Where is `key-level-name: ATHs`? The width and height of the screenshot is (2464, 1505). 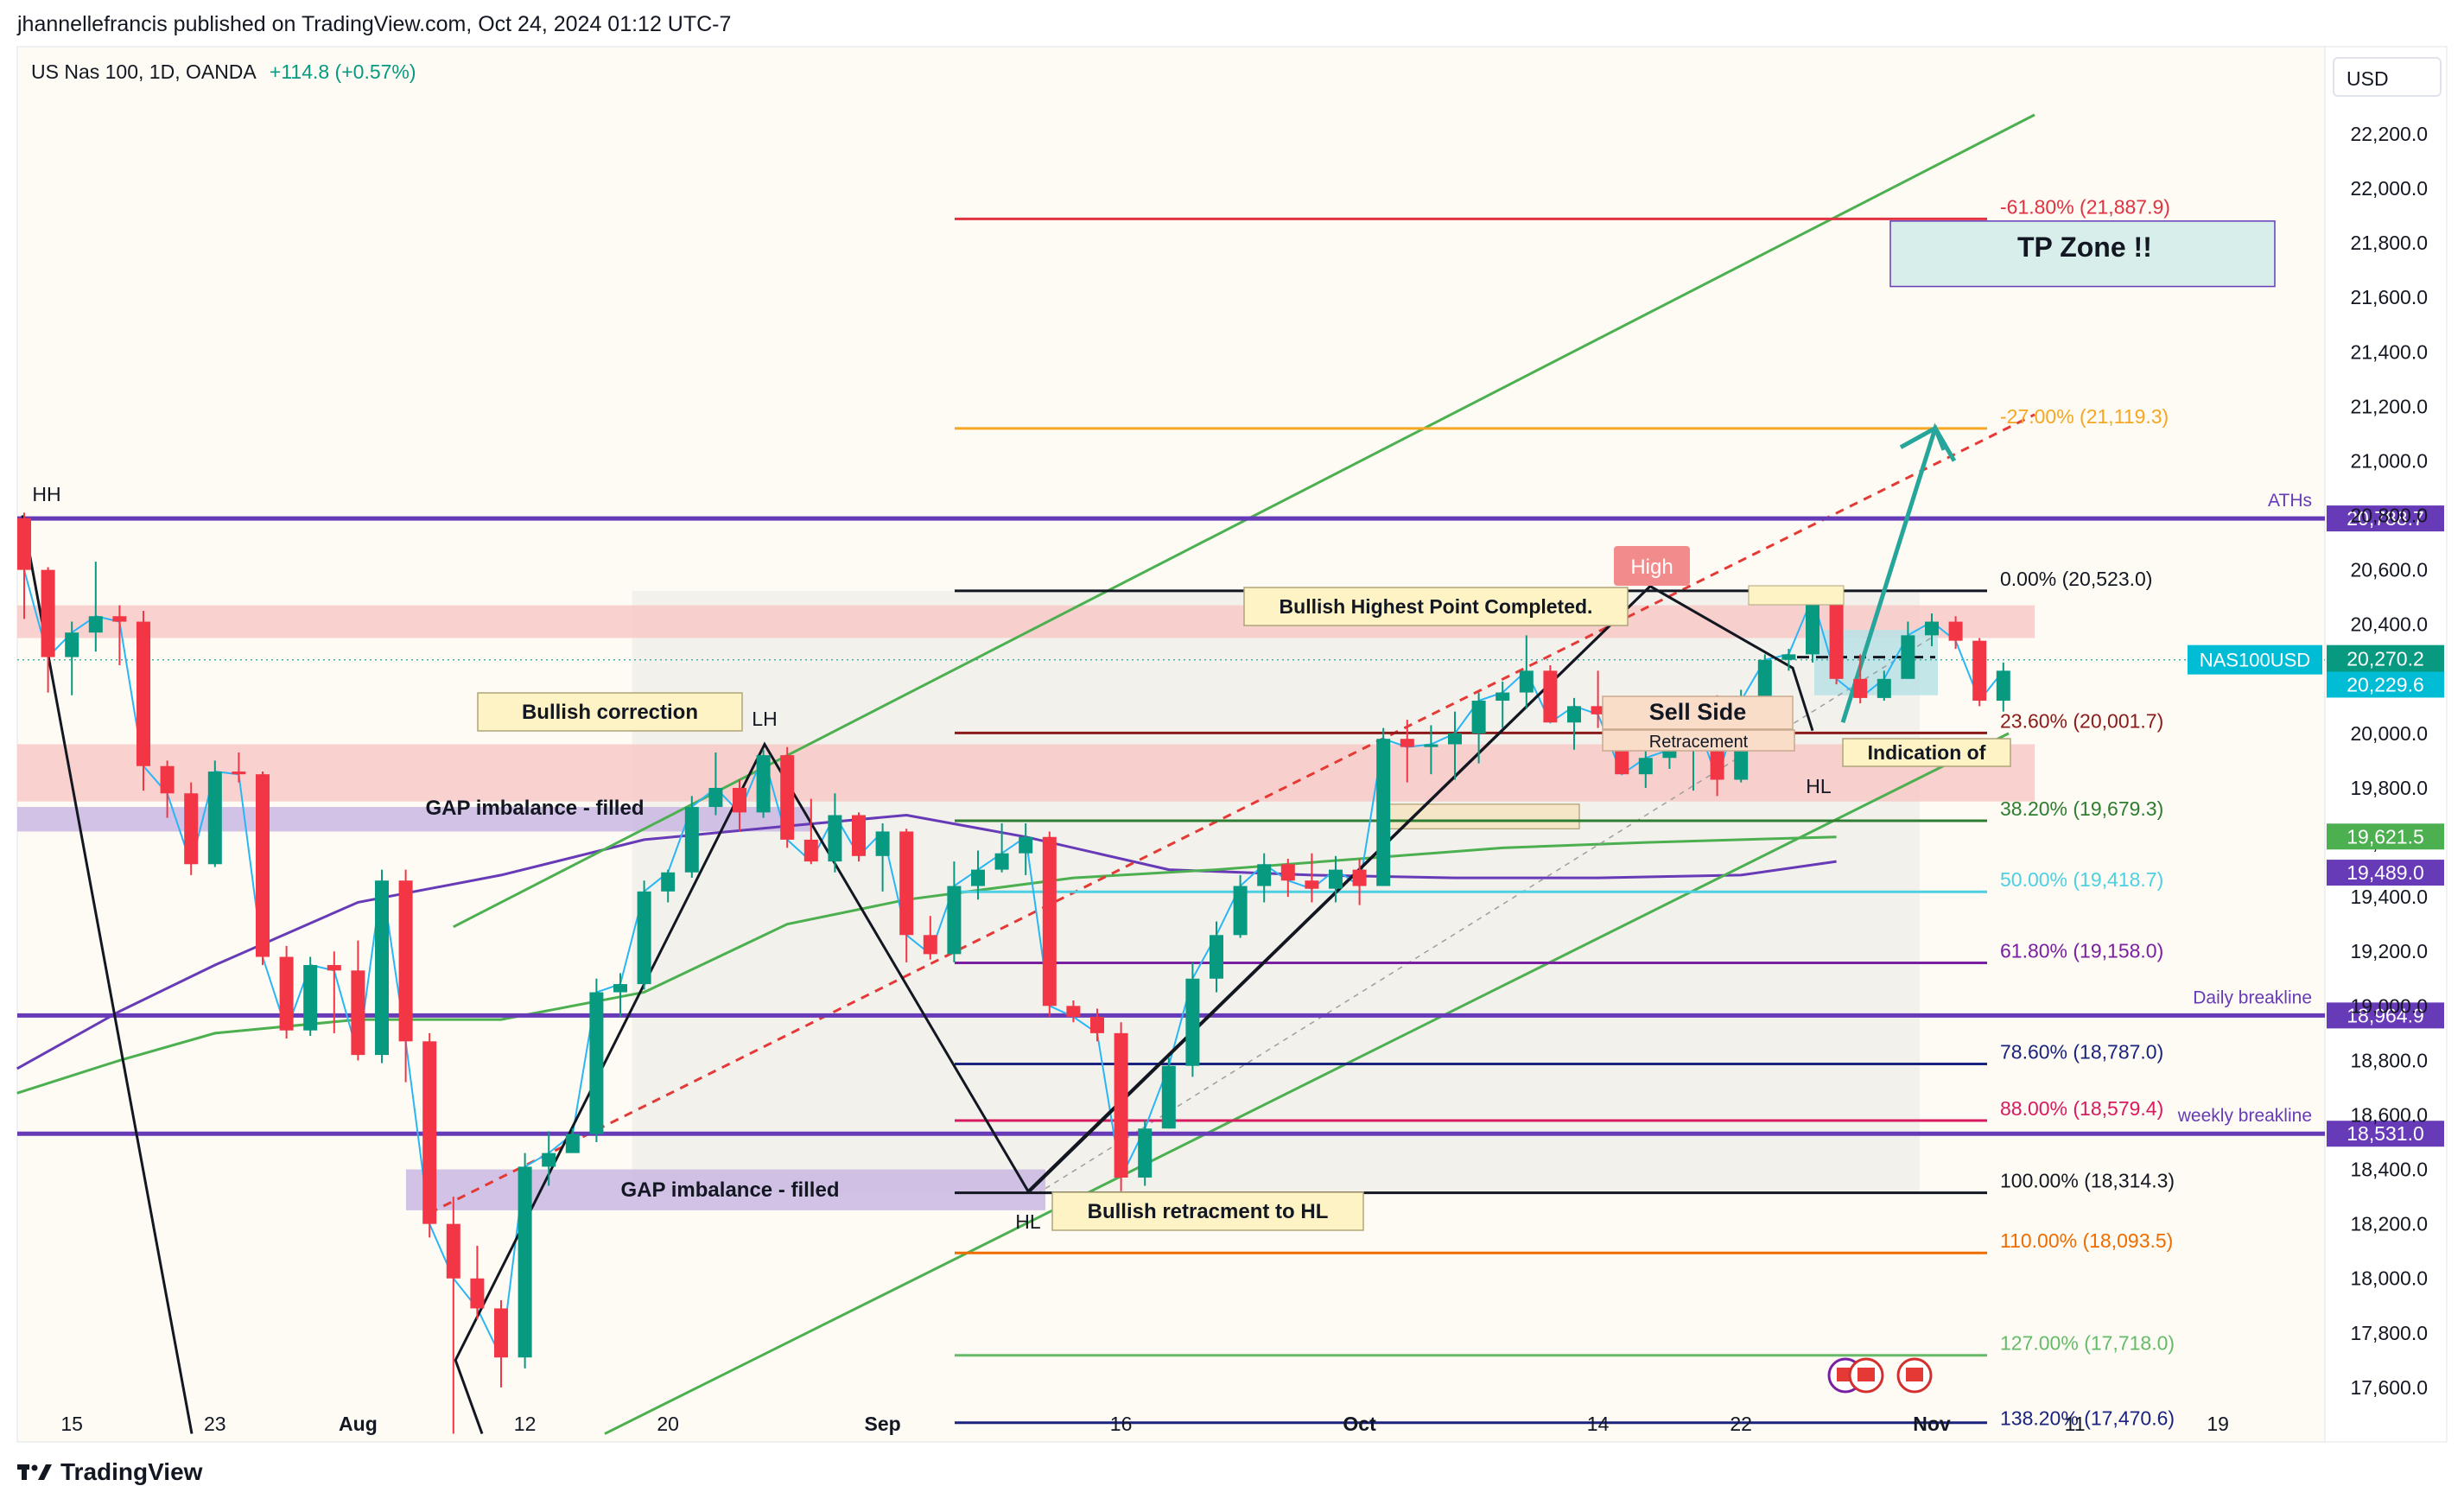
key-level-name: ATHs is located at coordinates (2290, 501).